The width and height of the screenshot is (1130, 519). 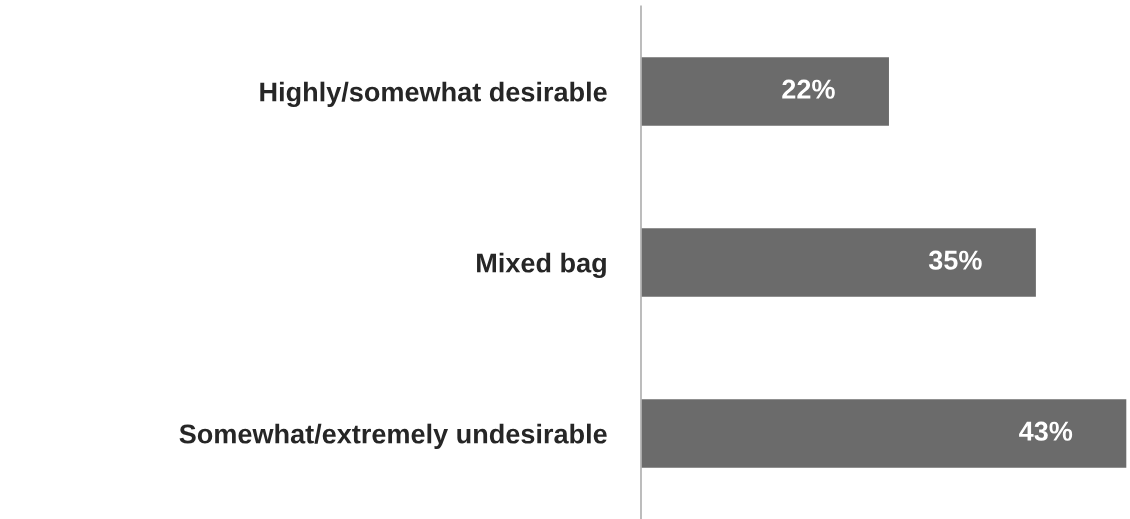 I want to click on data-label: 35%, so click(x=955, y=260).